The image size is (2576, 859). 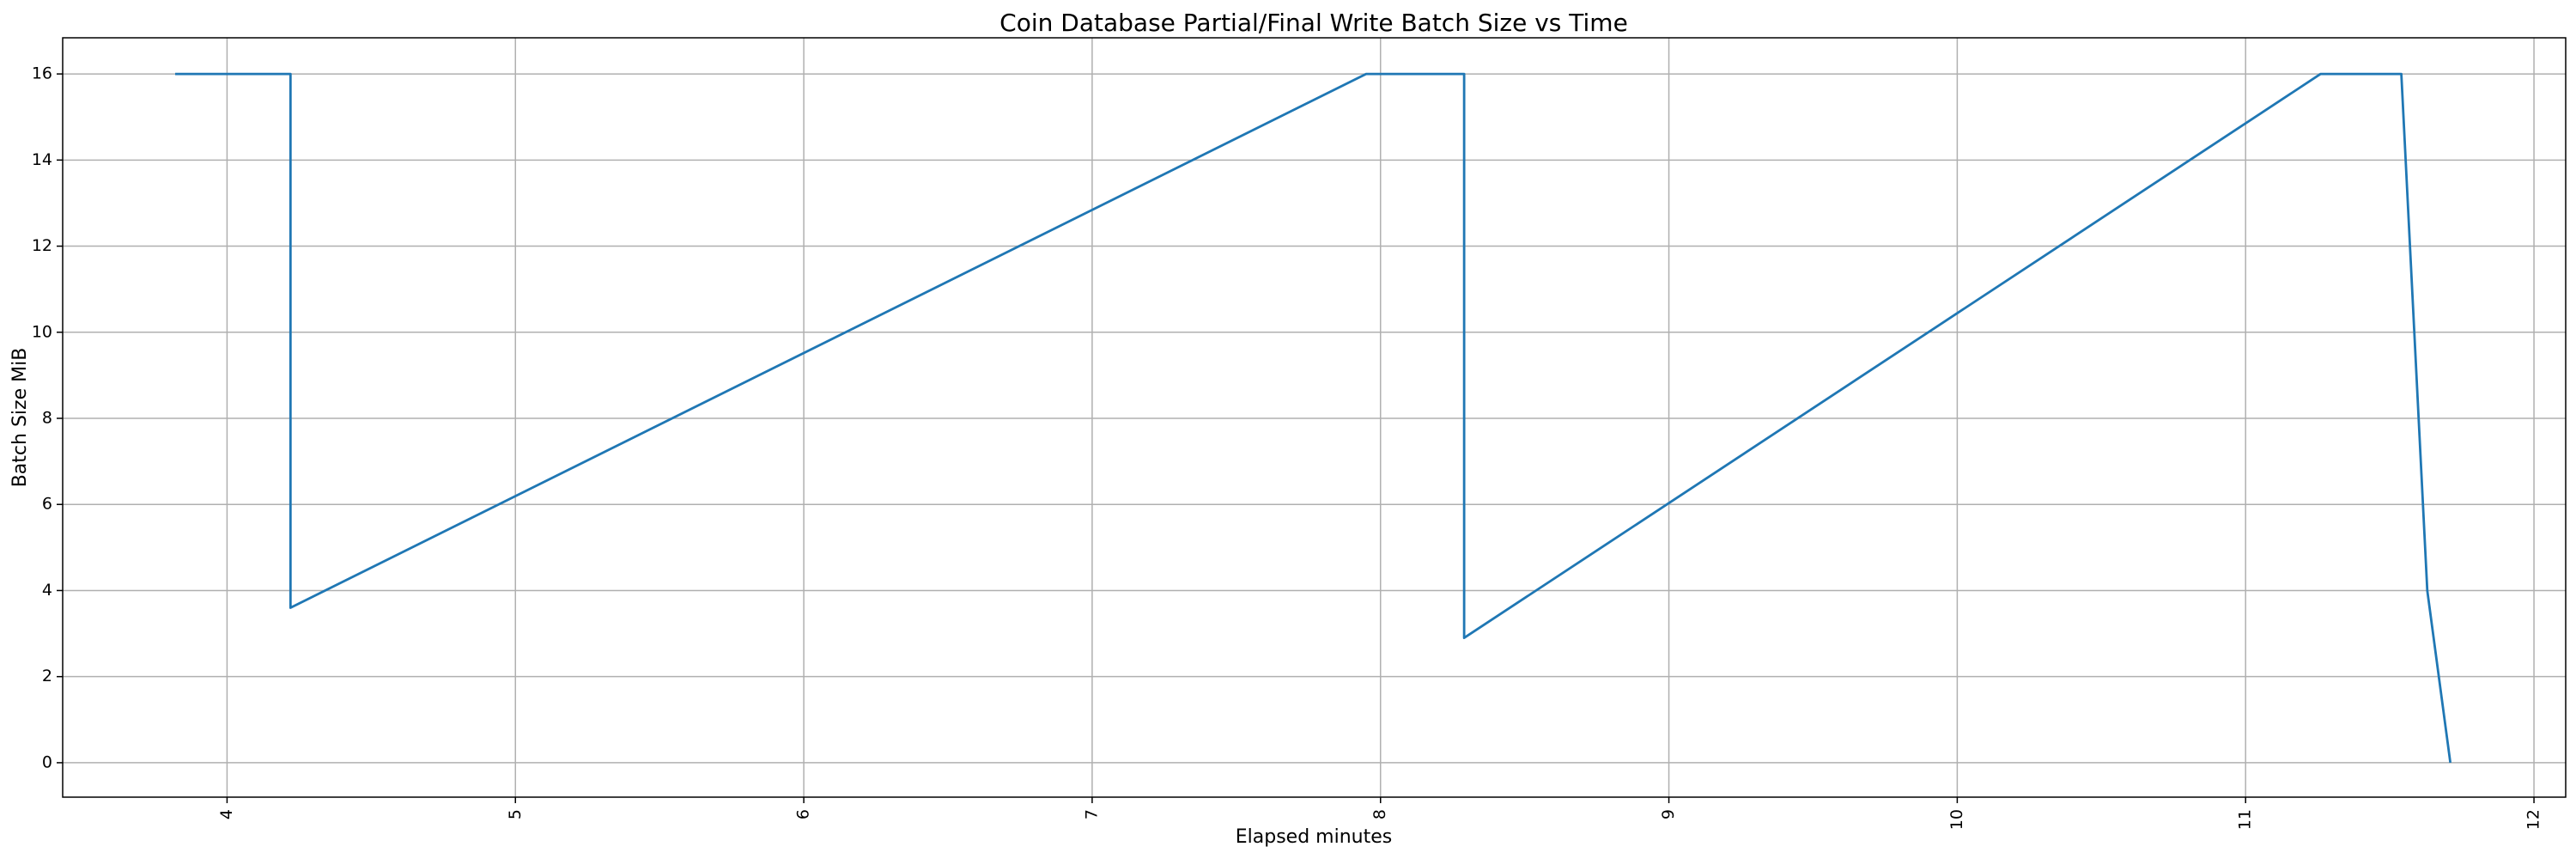 I want to click on x-tick-label: 8, so click(x=1379, y=814).